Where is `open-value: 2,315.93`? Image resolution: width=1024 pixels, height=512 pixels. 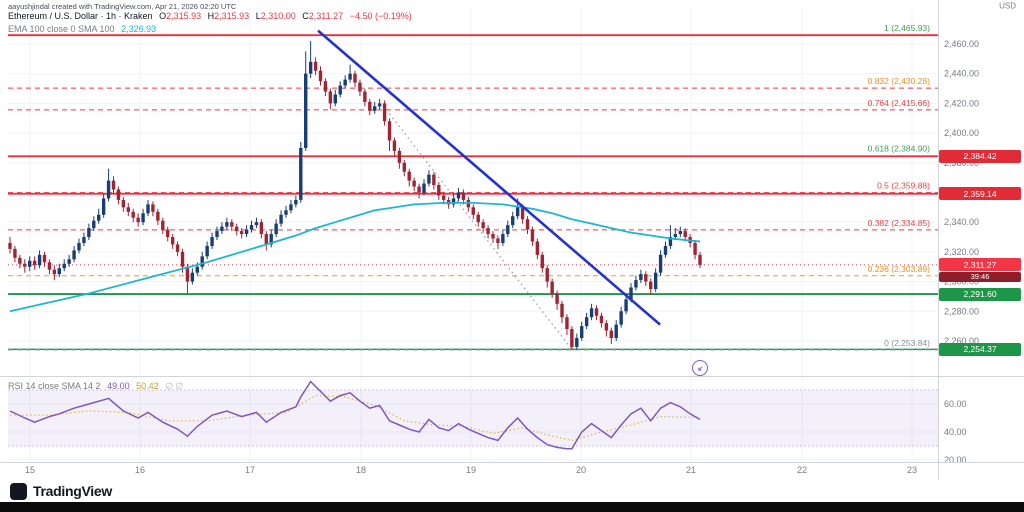
open-value: 2,315.93 is located at coordinates (184, 16).